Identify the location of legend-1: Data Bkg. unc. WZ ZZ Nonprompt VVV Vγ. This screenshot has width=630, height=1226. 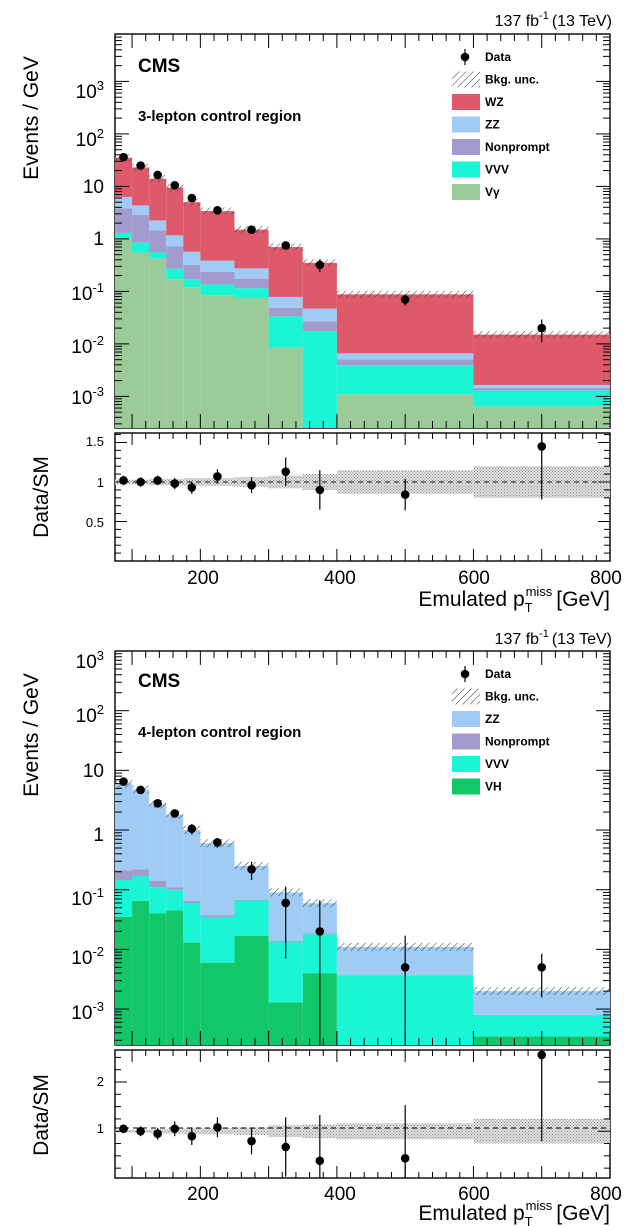
(501, 124).